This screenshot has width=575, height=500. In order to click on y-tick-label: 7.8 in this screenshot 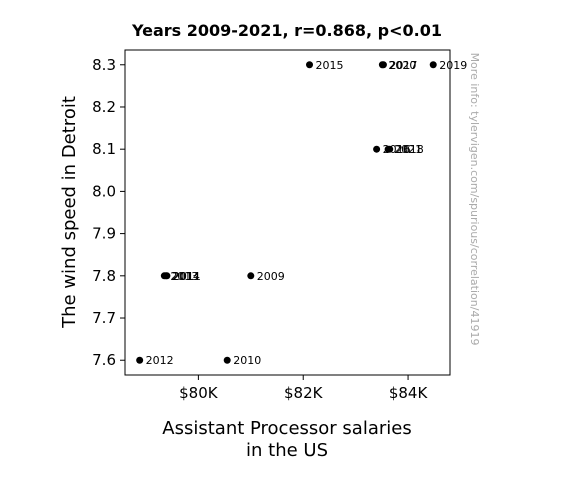, I will do `click(104, 276)`.